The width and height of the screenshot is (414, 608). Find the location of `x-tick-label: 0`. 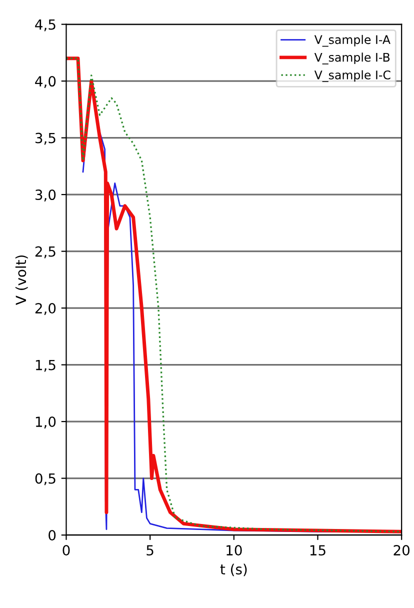

x-tick-label: 0 is located at coordinates (66, 550).